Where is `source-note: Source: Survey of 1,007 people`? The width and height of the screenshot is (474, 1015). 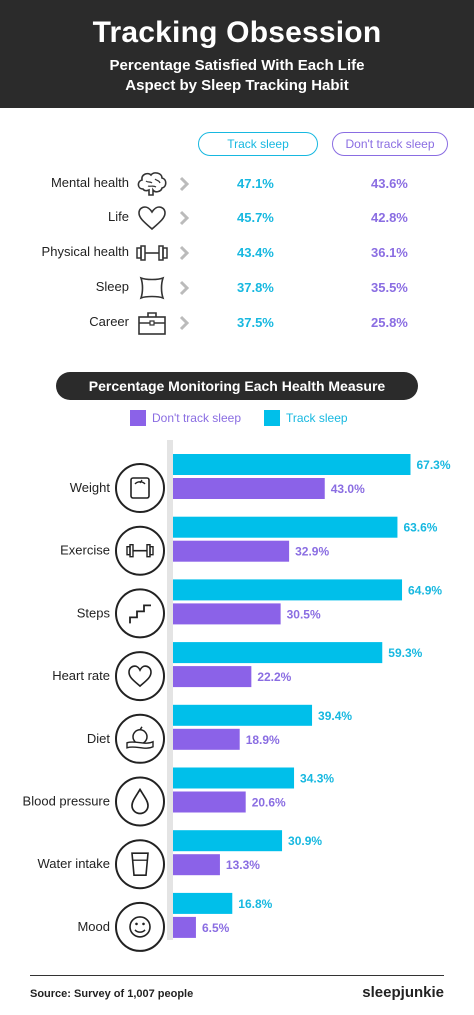
source-note: Source: Survey of 1,007 people is located at coordinates (112, 994).